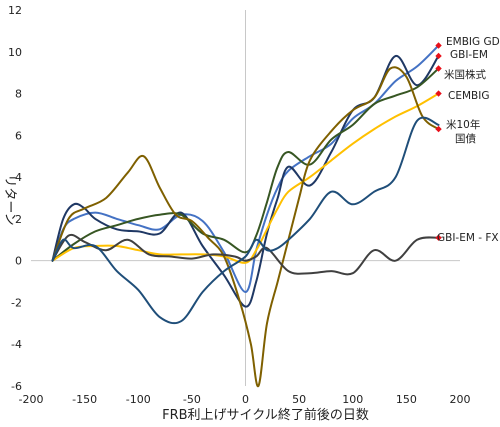  I want to click on x-tick-label: 0, so click(245, 399).